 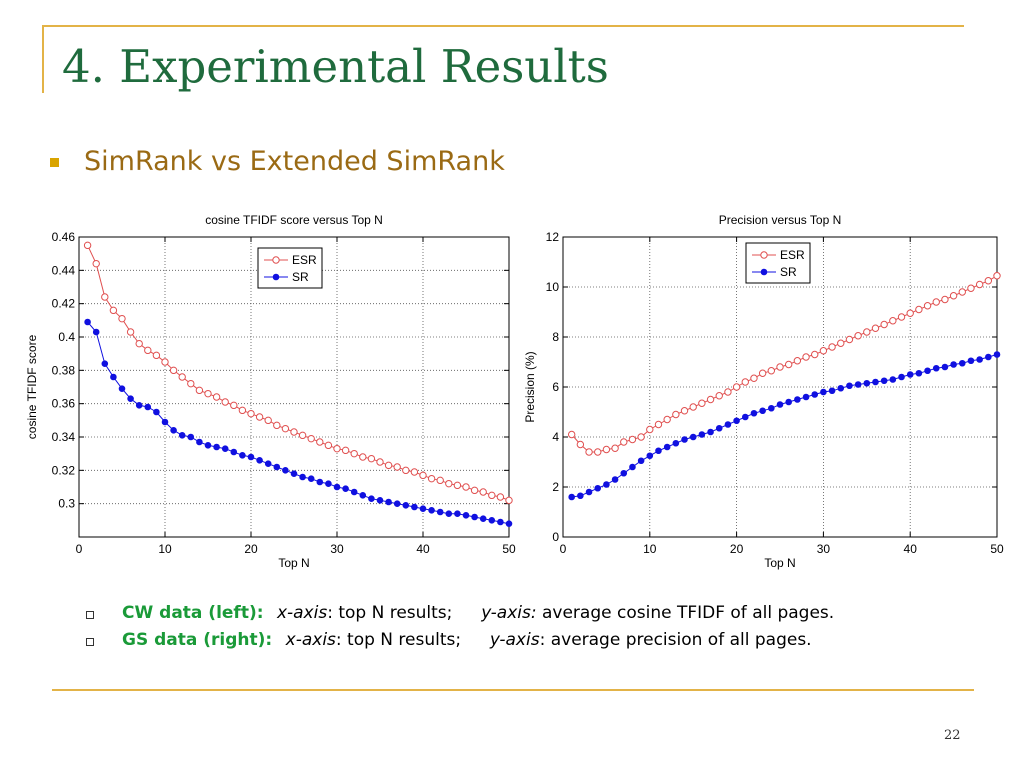 What do you see at coordinates (64, 404) in the screenshot?
I see `y-tick-label: 0.36` at bounding box center [64, 404].